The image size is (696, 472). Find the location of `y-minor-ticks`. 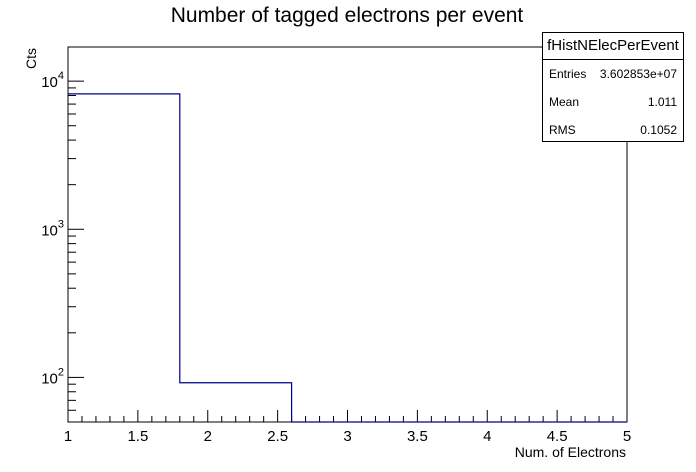

y-minor-ticks is located at coordinates (72, 249).